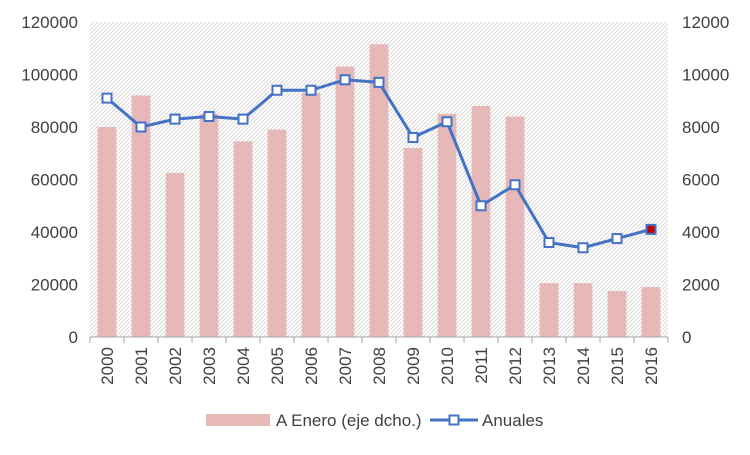  What do you see at coordinates (549, 366) in the screenshot?
I see `x-tick-label: 2013` at bounding box center [549, 366].